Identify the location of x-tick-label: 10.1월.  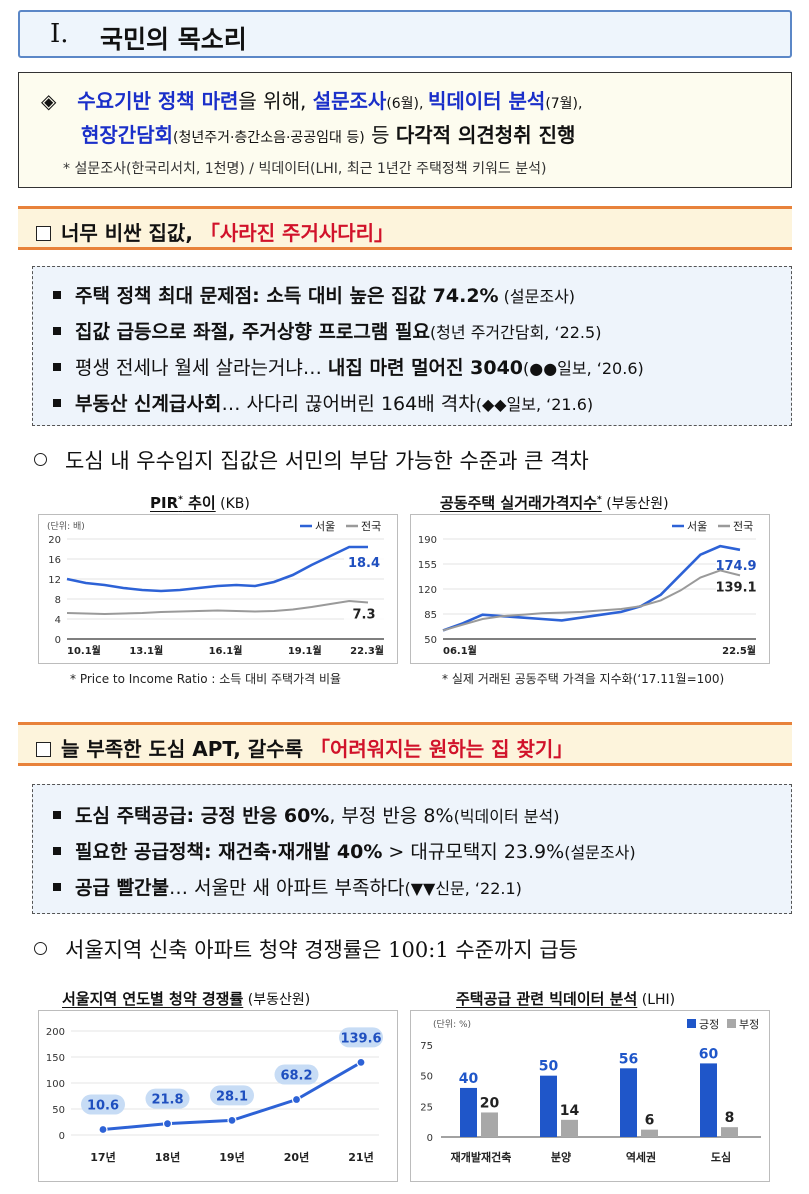
(84, 651).